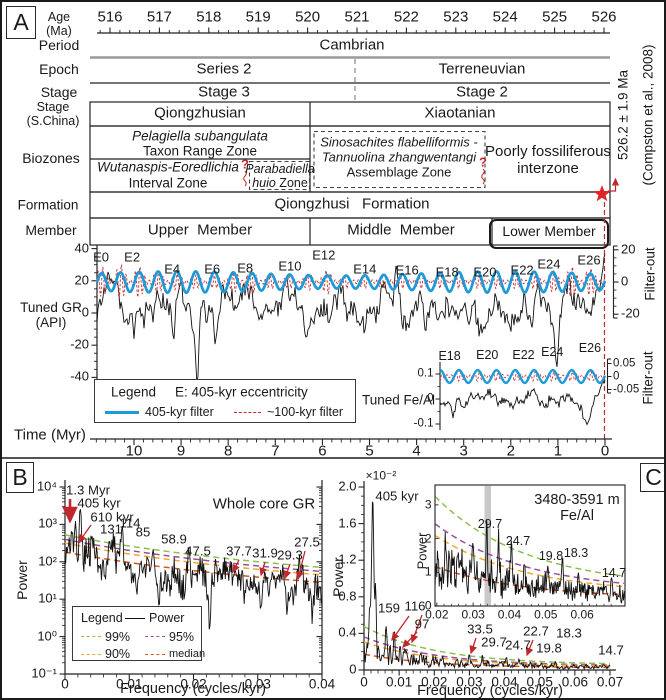 This screenshot has width=666, height=700. What do you see at coordinates (155, 636) in the screenshot?
I see `conf-95-sample-line` at bounding box center [155, 636].